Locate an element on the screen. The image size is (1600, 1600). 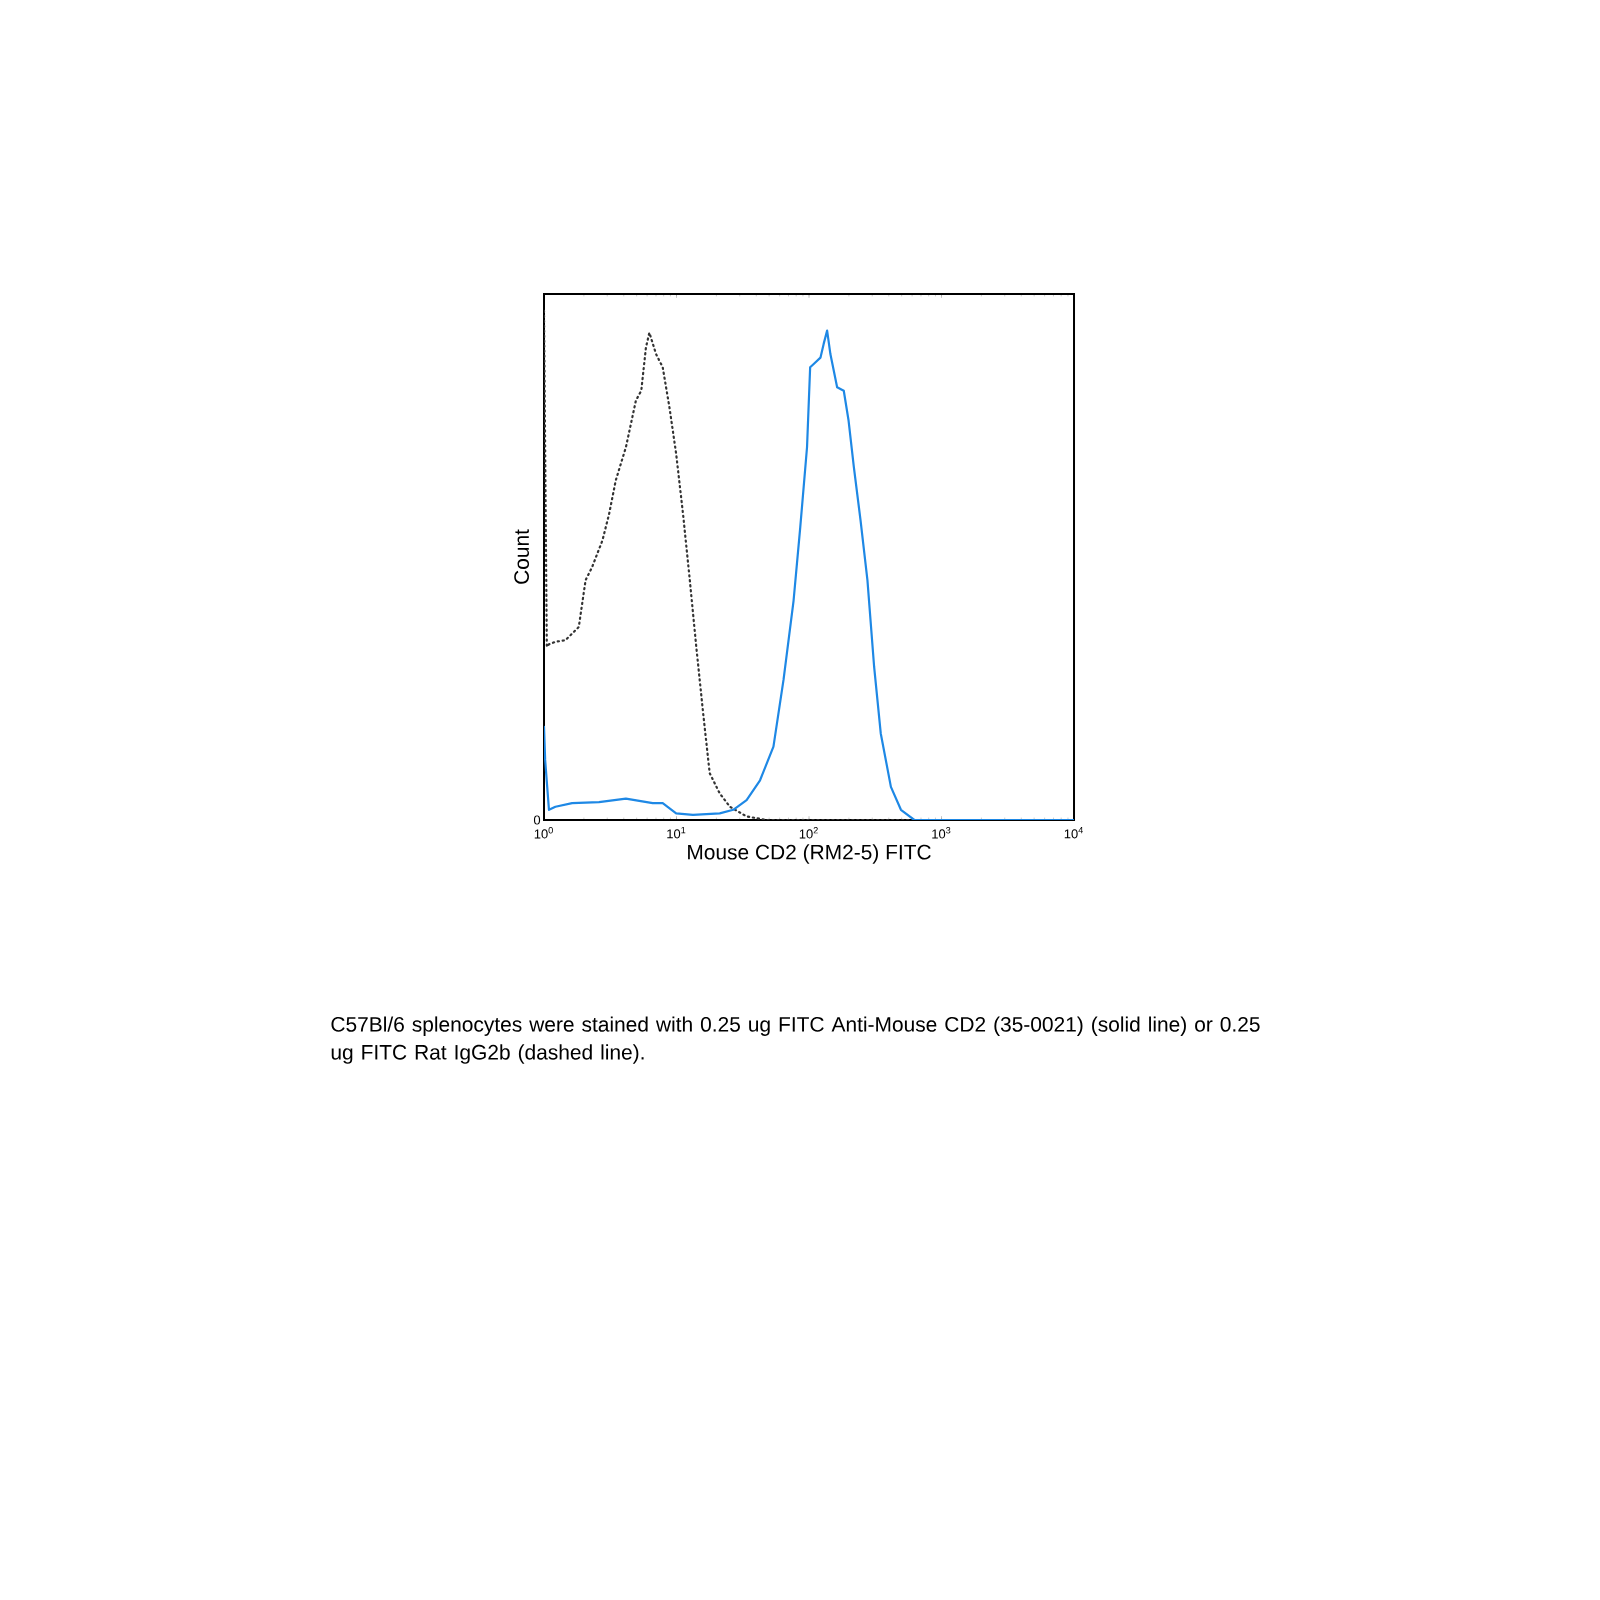
x-axis-title: Mouse CD2 (RM2-5) FITC is located at coordinates (809, 854).